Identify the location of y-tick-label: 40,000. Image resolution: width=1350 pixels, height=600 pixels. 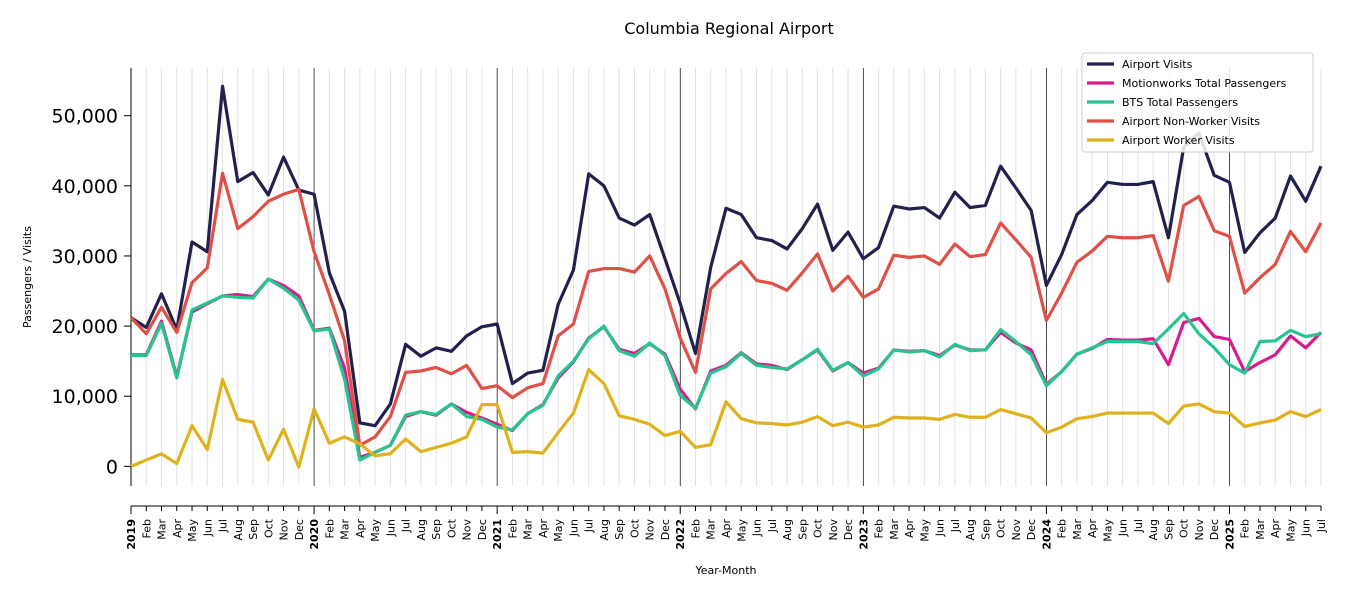
(85, 187).